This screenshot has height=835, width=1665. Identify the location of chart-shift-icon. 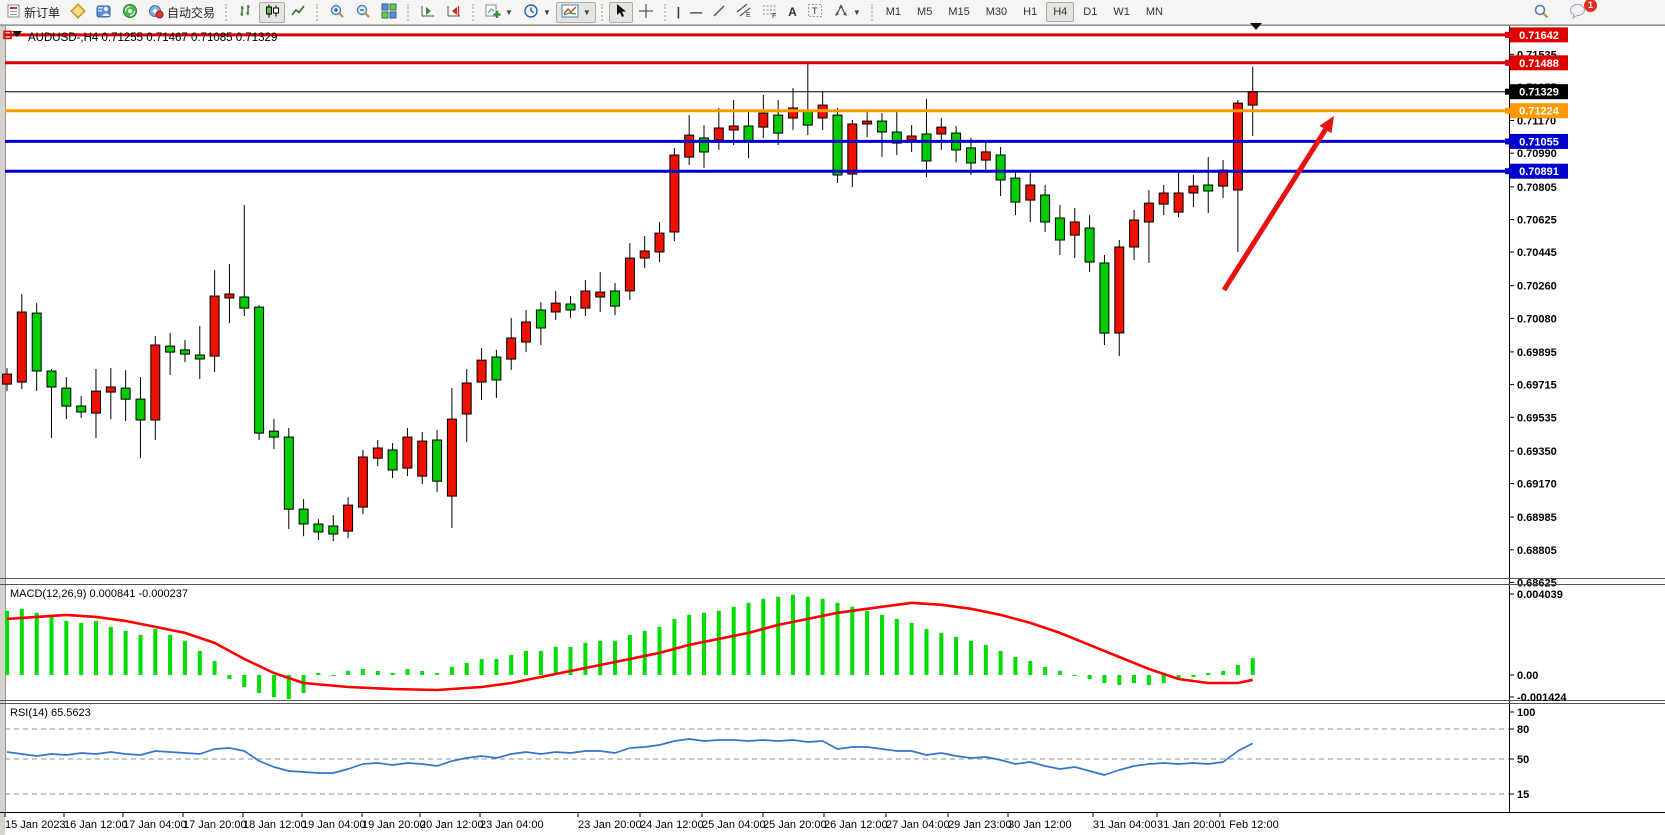
(454, 12).